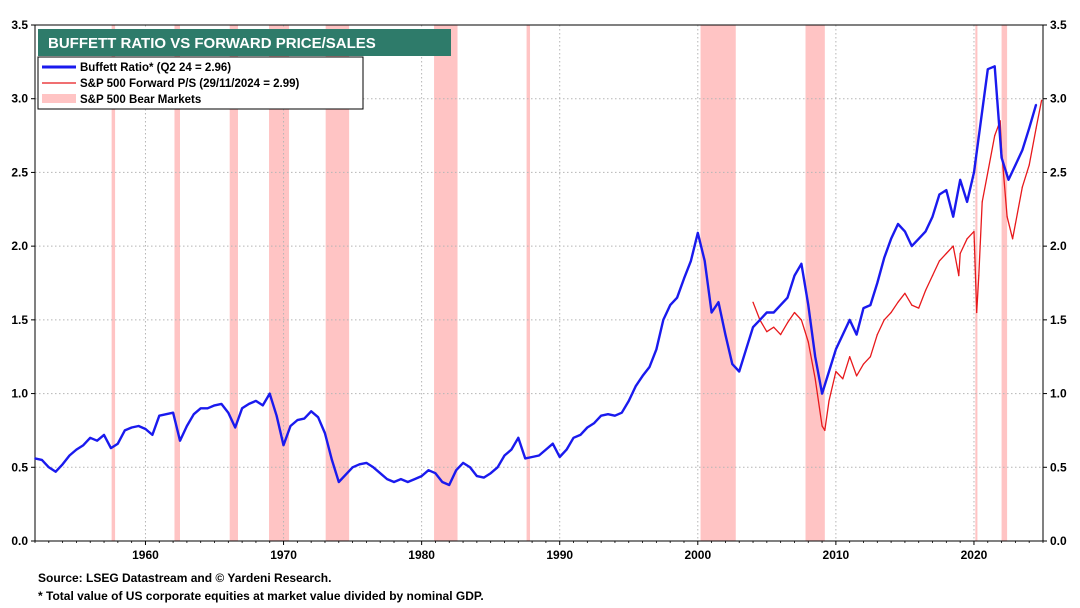  What do you see at coordinates (190, 84) in the screenshot?
I see `legend-label-ps: S&P 500 Forward P/S (29/11/2024 = 2.99)` at bounding box center [190, 84].